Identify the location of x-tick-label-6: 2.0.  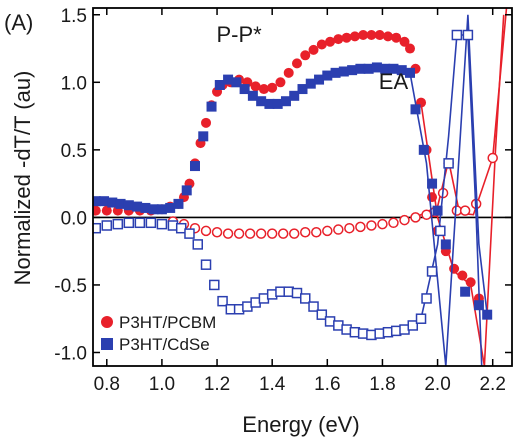
(437, 384).